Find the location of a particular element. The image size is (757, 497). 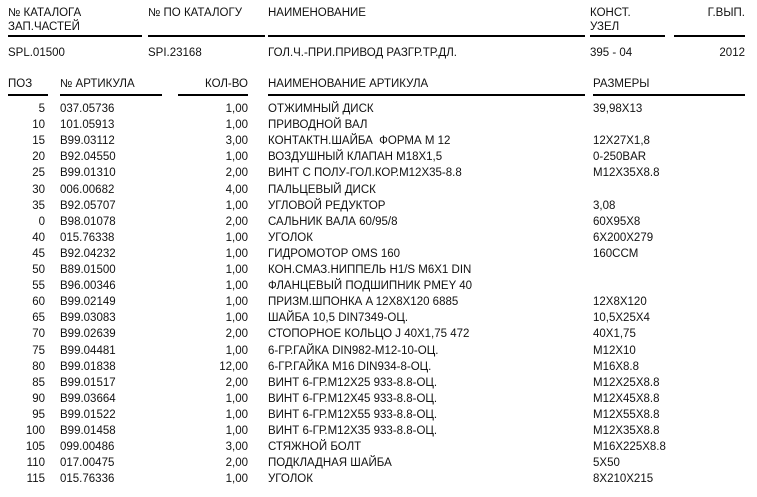

row-pos: 80 is located at coordinates (38, 366).